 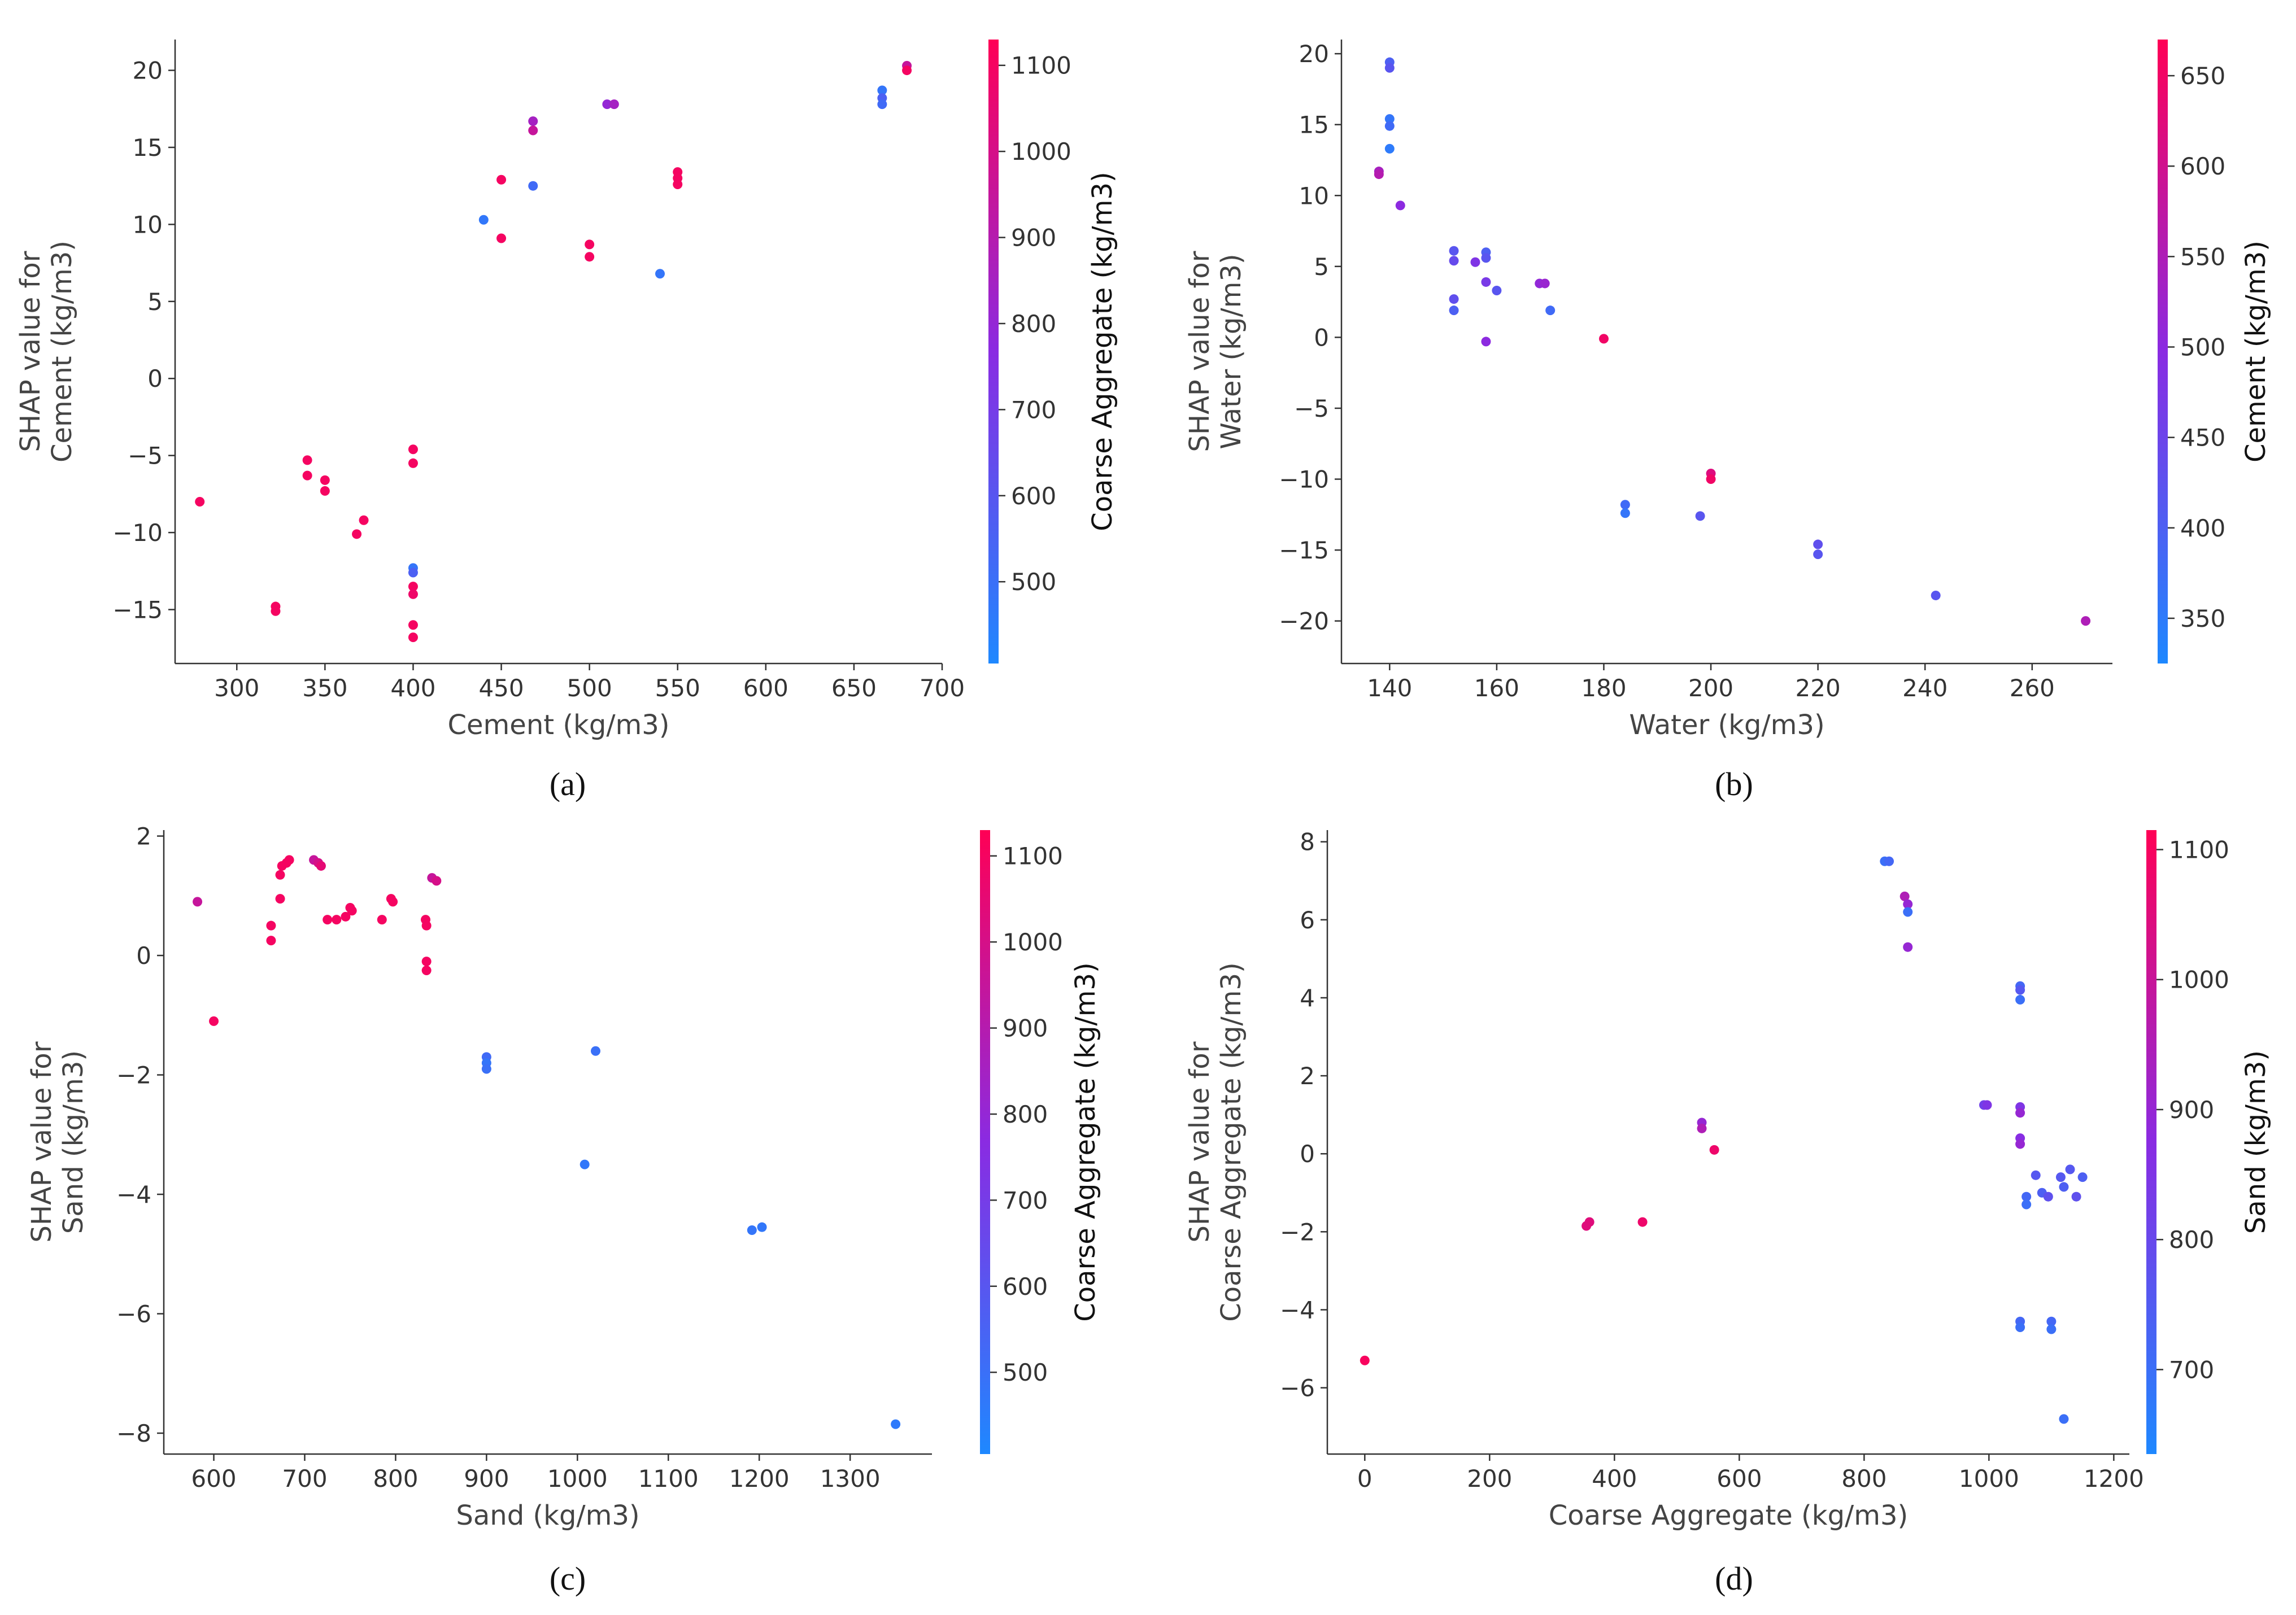 I want to click on panel-caption: (d), so click(x=1734, y=1578).